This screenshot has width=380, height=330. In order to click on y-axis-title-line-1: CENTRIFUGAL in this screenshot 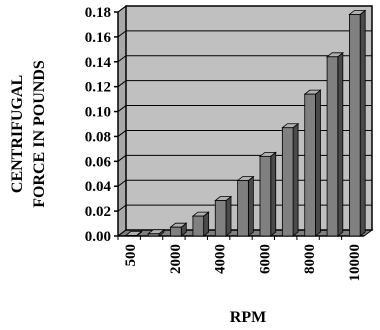, I will do `click(17, 134)`.